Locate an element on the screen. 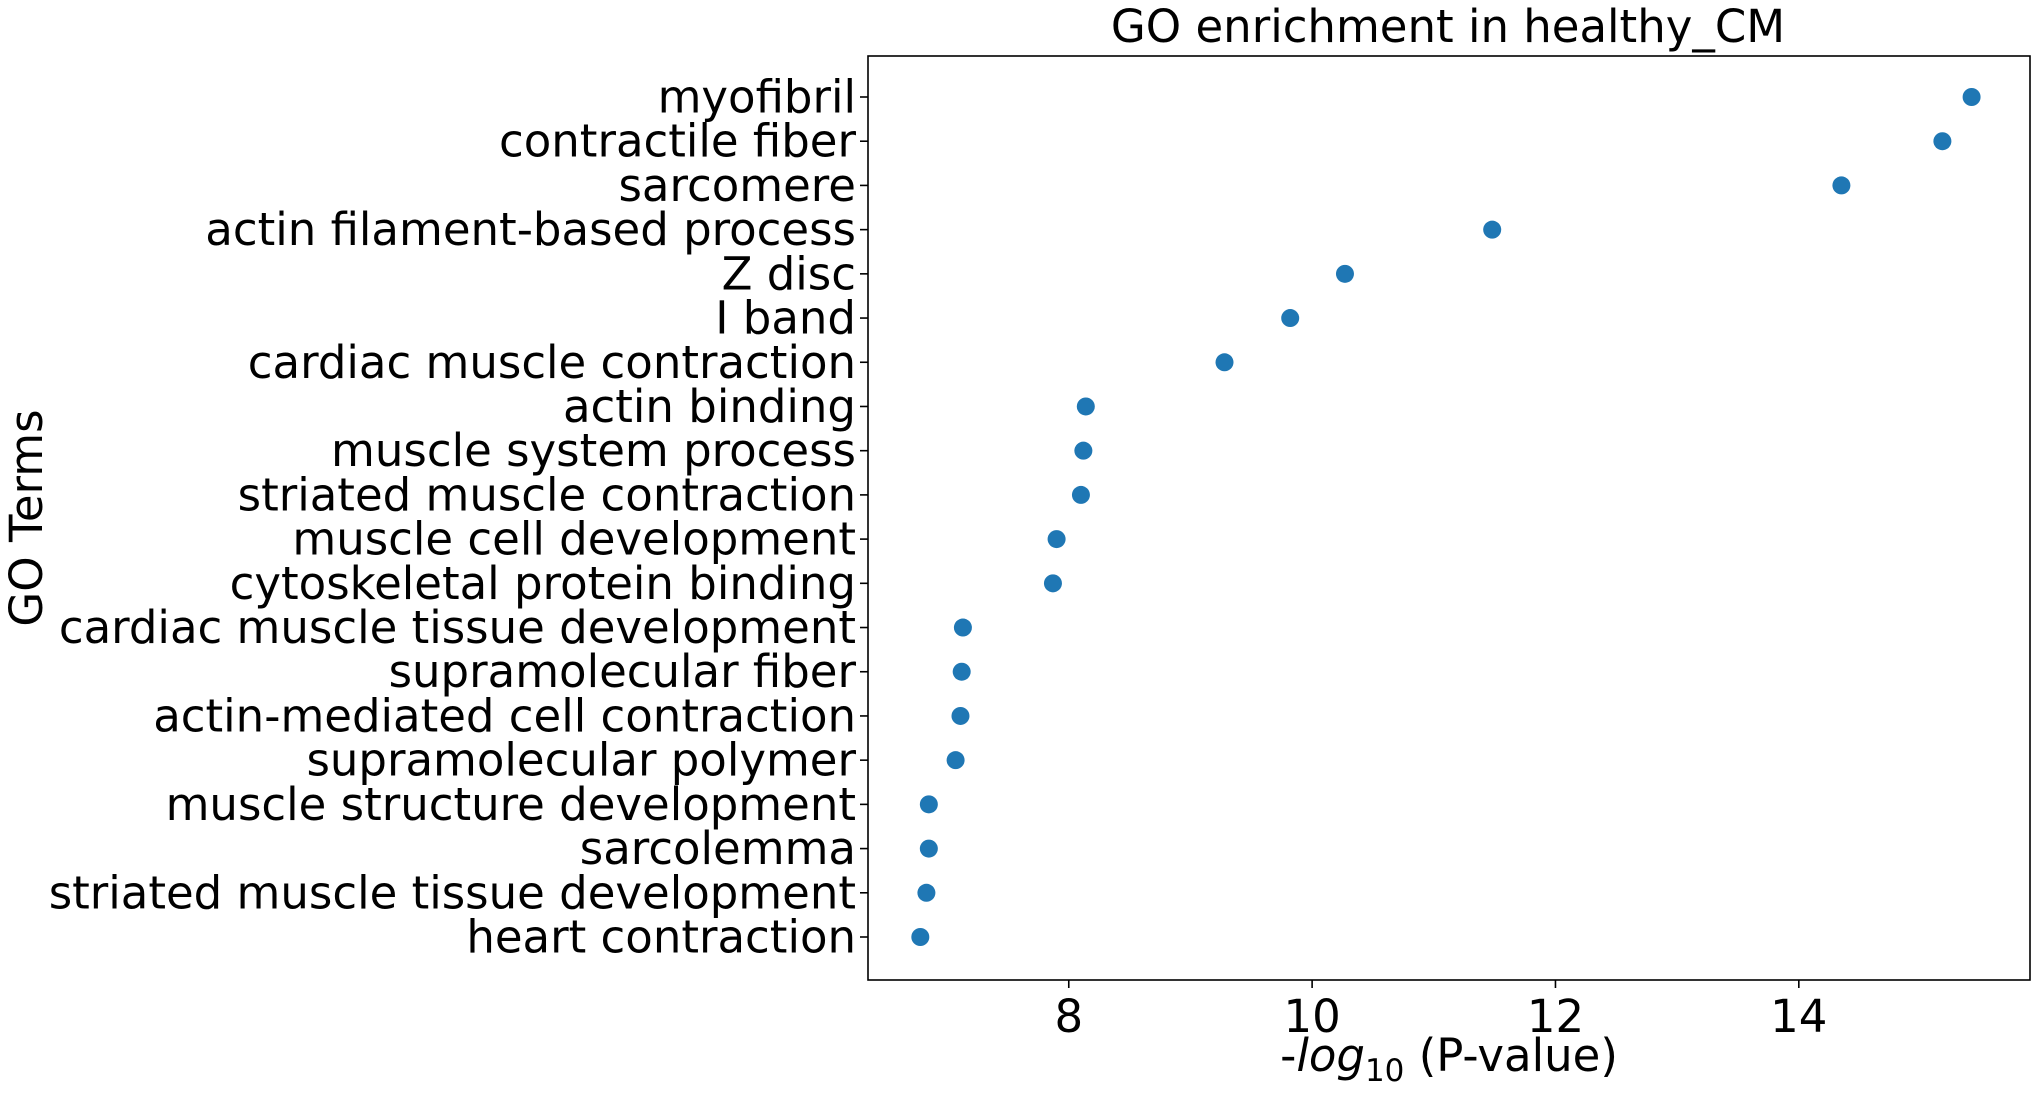  x-axis-label-suffix: (P-value) is located at coordinates (1511, 1055).